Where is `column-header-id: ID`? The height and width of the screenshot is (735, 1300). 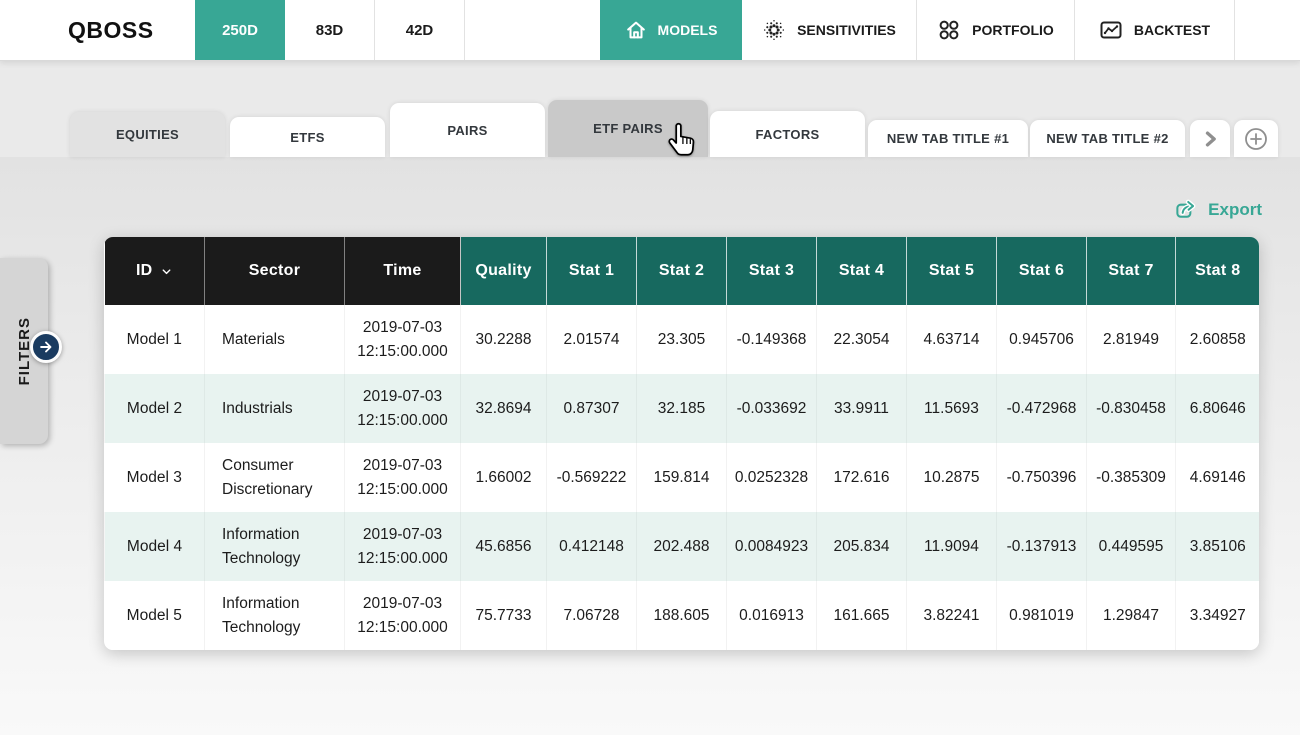 column-header-id: ID is located at coordinates (154, 271).